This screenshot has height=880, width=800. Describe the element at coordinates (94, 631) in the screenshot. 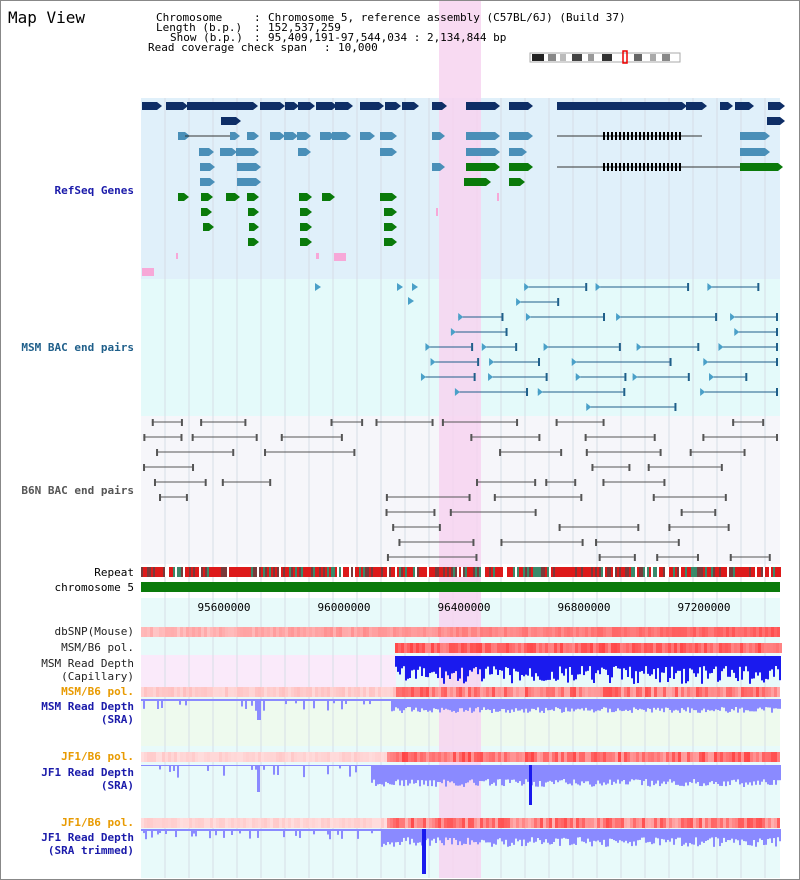

I see `dbsnp-label: dbSNP(Mouse)` at that location.